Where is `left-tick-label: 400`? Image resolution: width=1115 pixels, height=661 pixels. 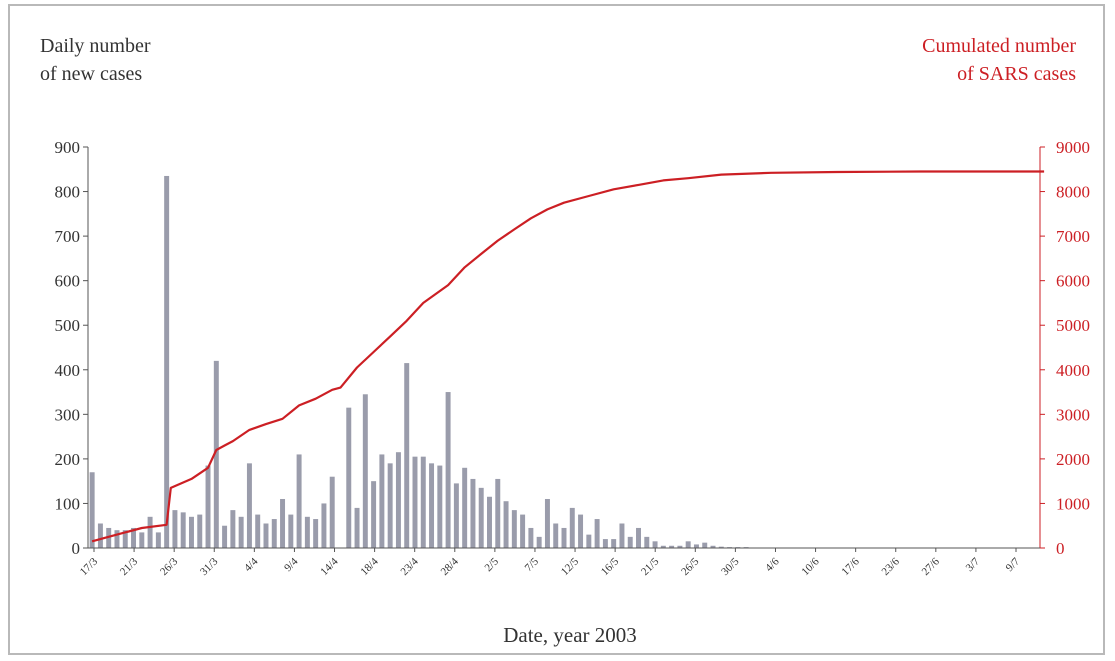 left-tick-label: 400 is located at coordinates (68, 370).